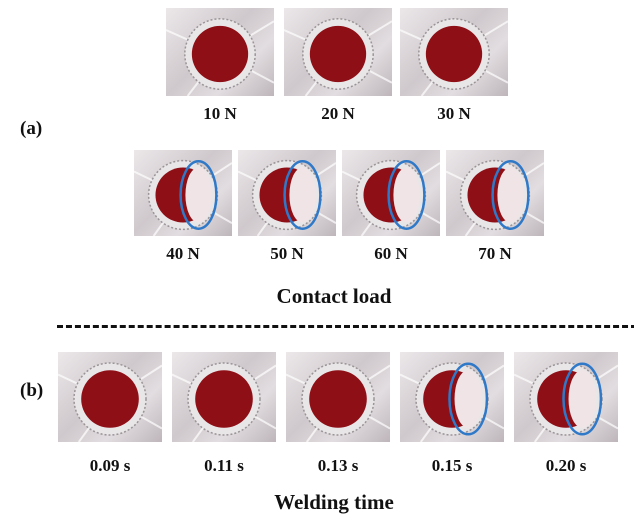  What do you see at coordinates (454, 114) in the screenshot?
I see `load-label-30n: 30 N` at bounding box center [454, 114].